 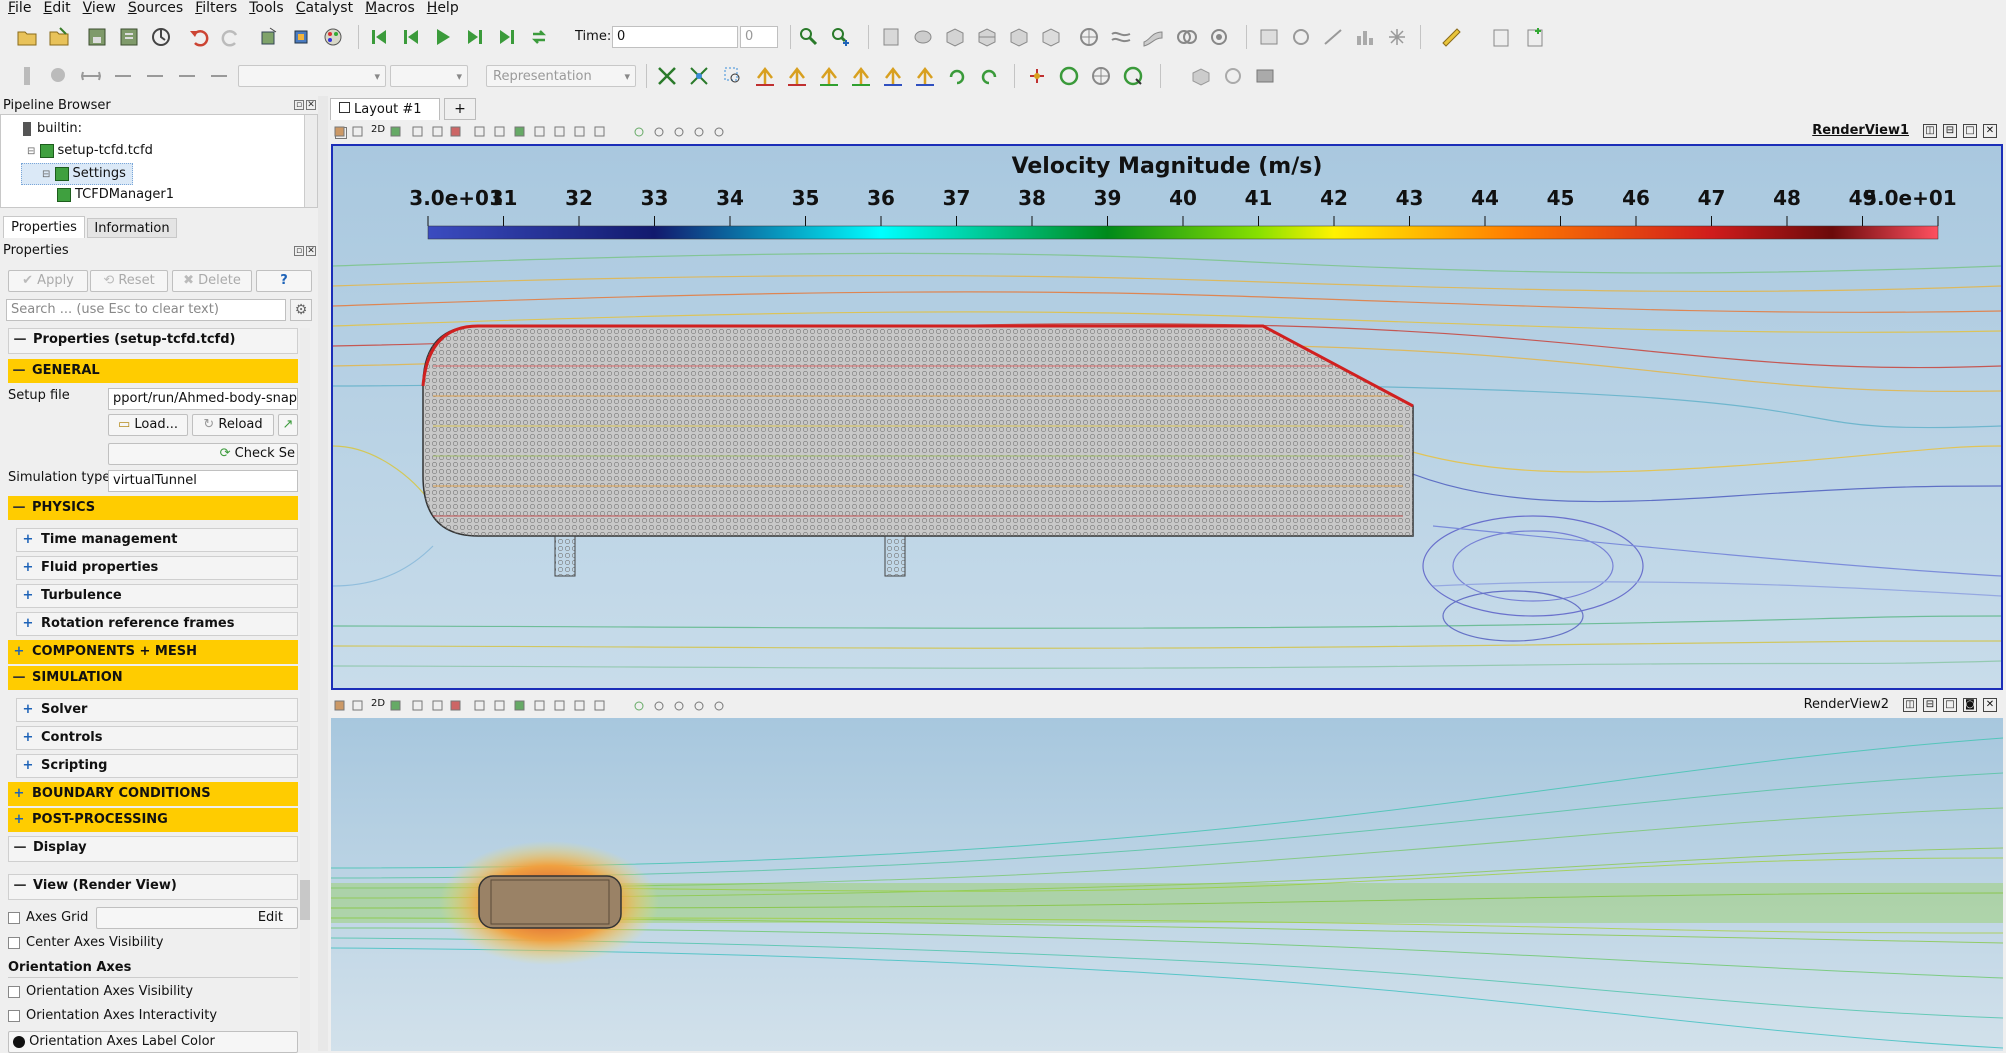 What do you see at coordinates (1990, 131) in the screenshot?
I see `close-view-icon: ✕` at bounding box center [1990, 131].